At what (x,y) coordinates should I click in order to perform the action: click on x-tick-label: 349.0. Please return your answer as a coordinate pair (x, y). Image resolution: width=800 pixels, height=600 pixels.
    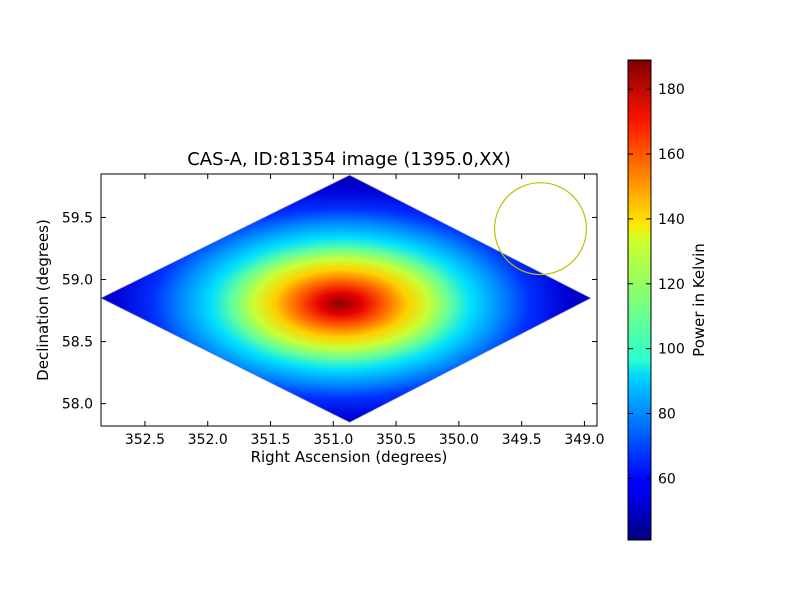
    Looking at the image, I should click on (584, 440).